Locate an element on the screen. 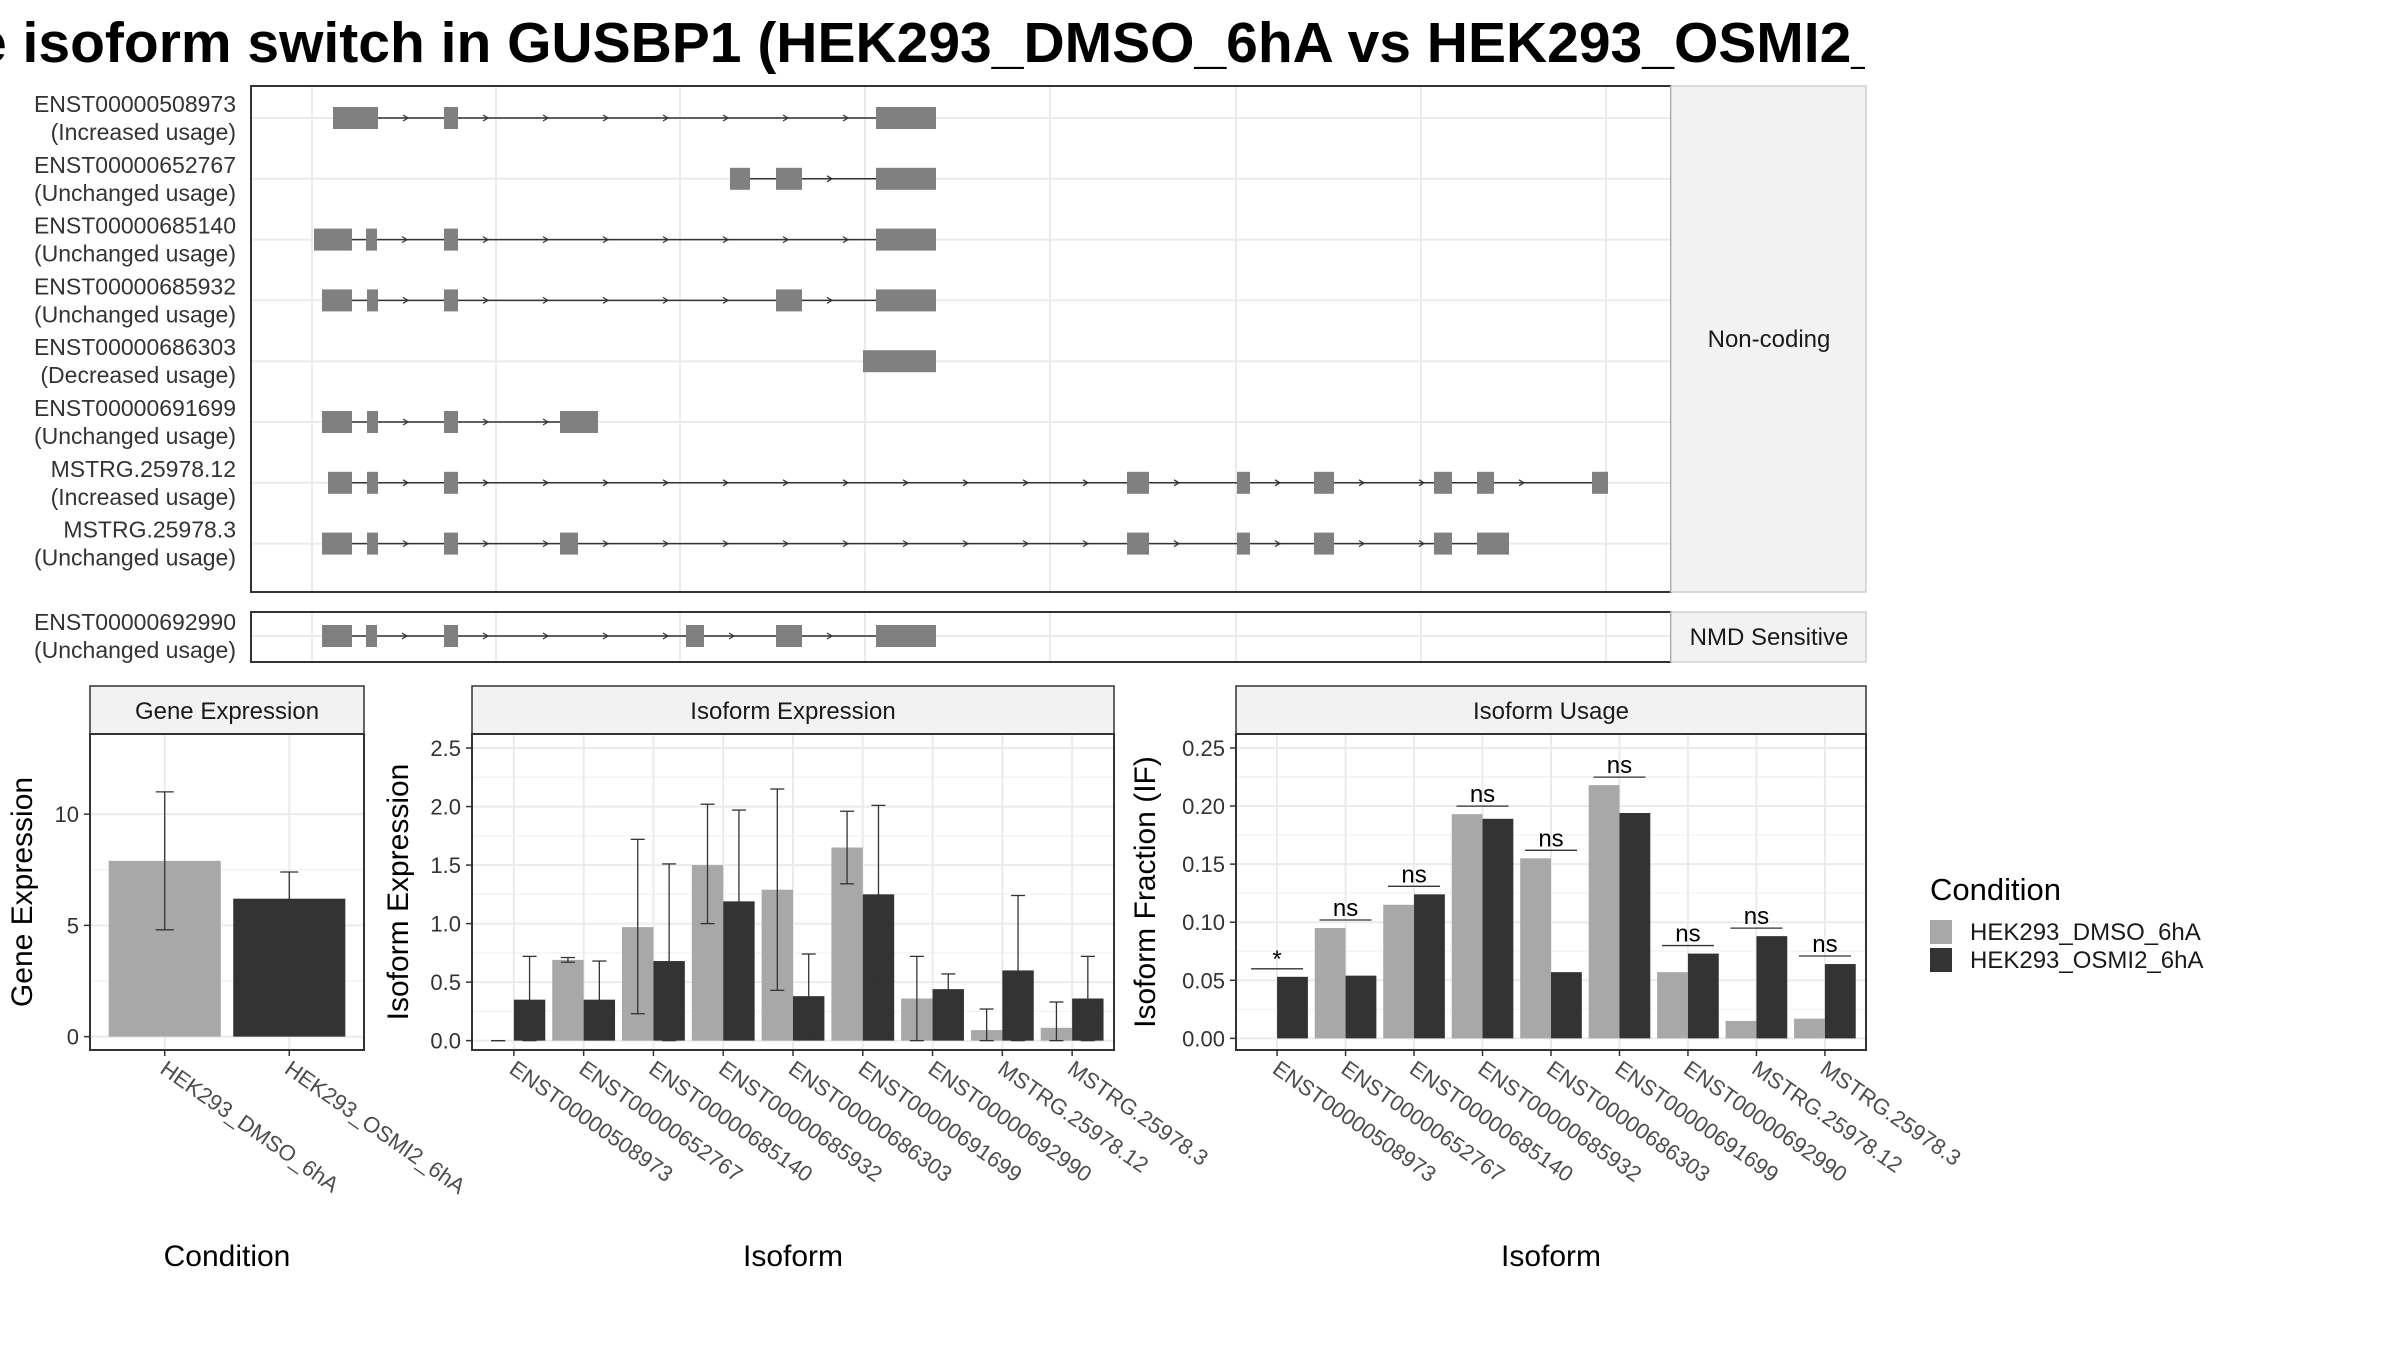  transcript-id-label: ENST00000692990 is located at coordinates (135, 622).